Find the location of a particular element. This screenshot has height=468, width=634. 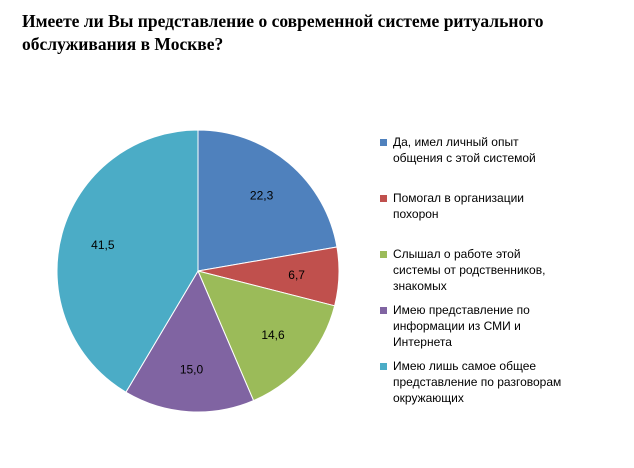

data-label-1: 22,3 is located at coordinates (262, 196).